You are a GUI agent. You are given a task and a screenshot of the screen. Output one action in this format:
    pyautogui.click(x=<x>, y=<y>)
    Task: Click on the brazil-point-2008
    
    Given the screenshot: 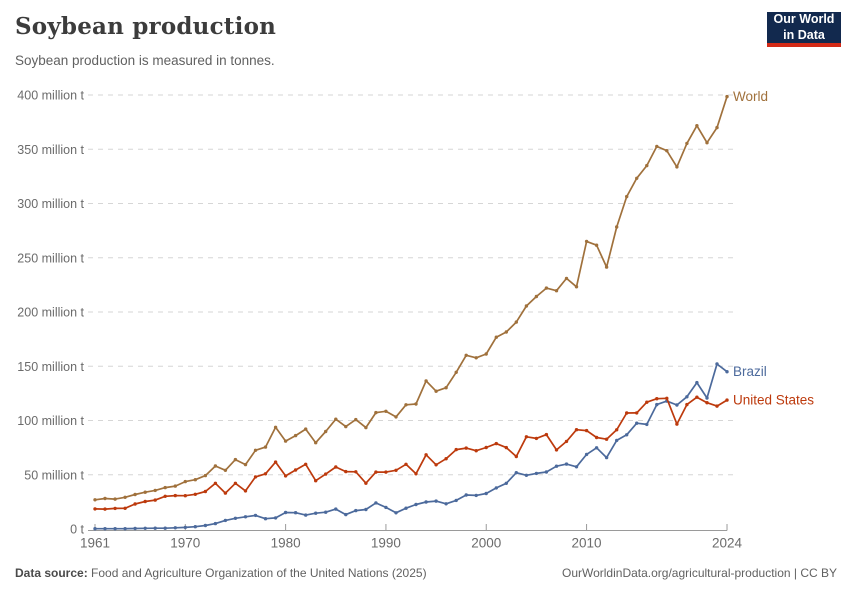 What is the action you would take?
    pyautogui.click(x=566, y=464)
    